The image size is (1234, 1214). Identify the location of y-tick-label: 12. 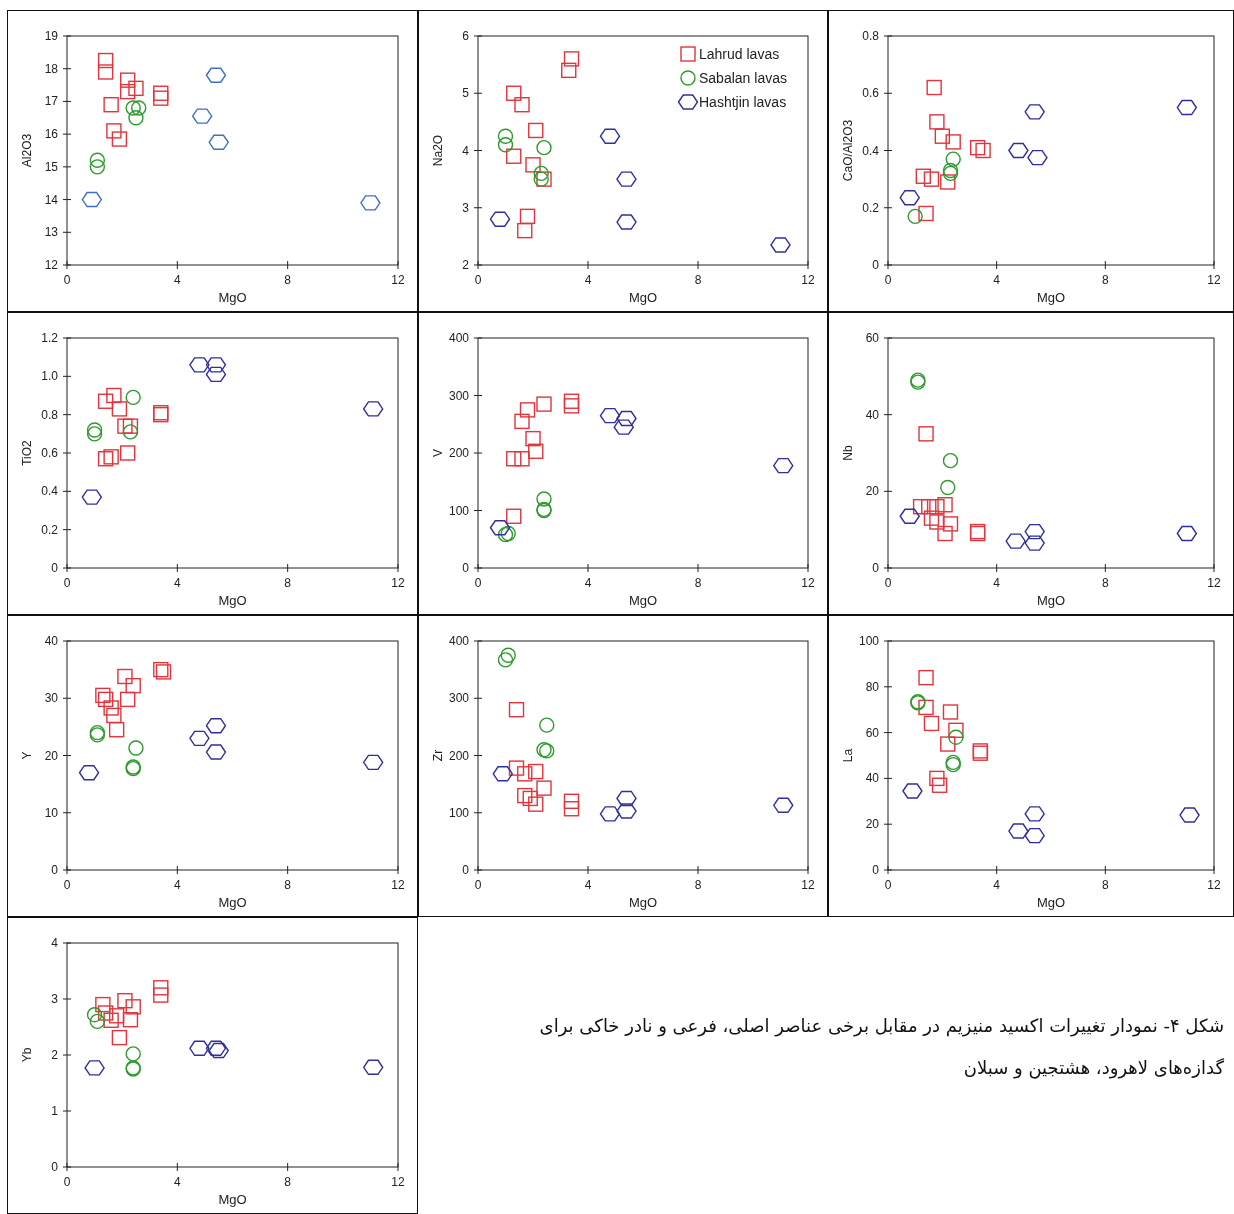
(51, 265).